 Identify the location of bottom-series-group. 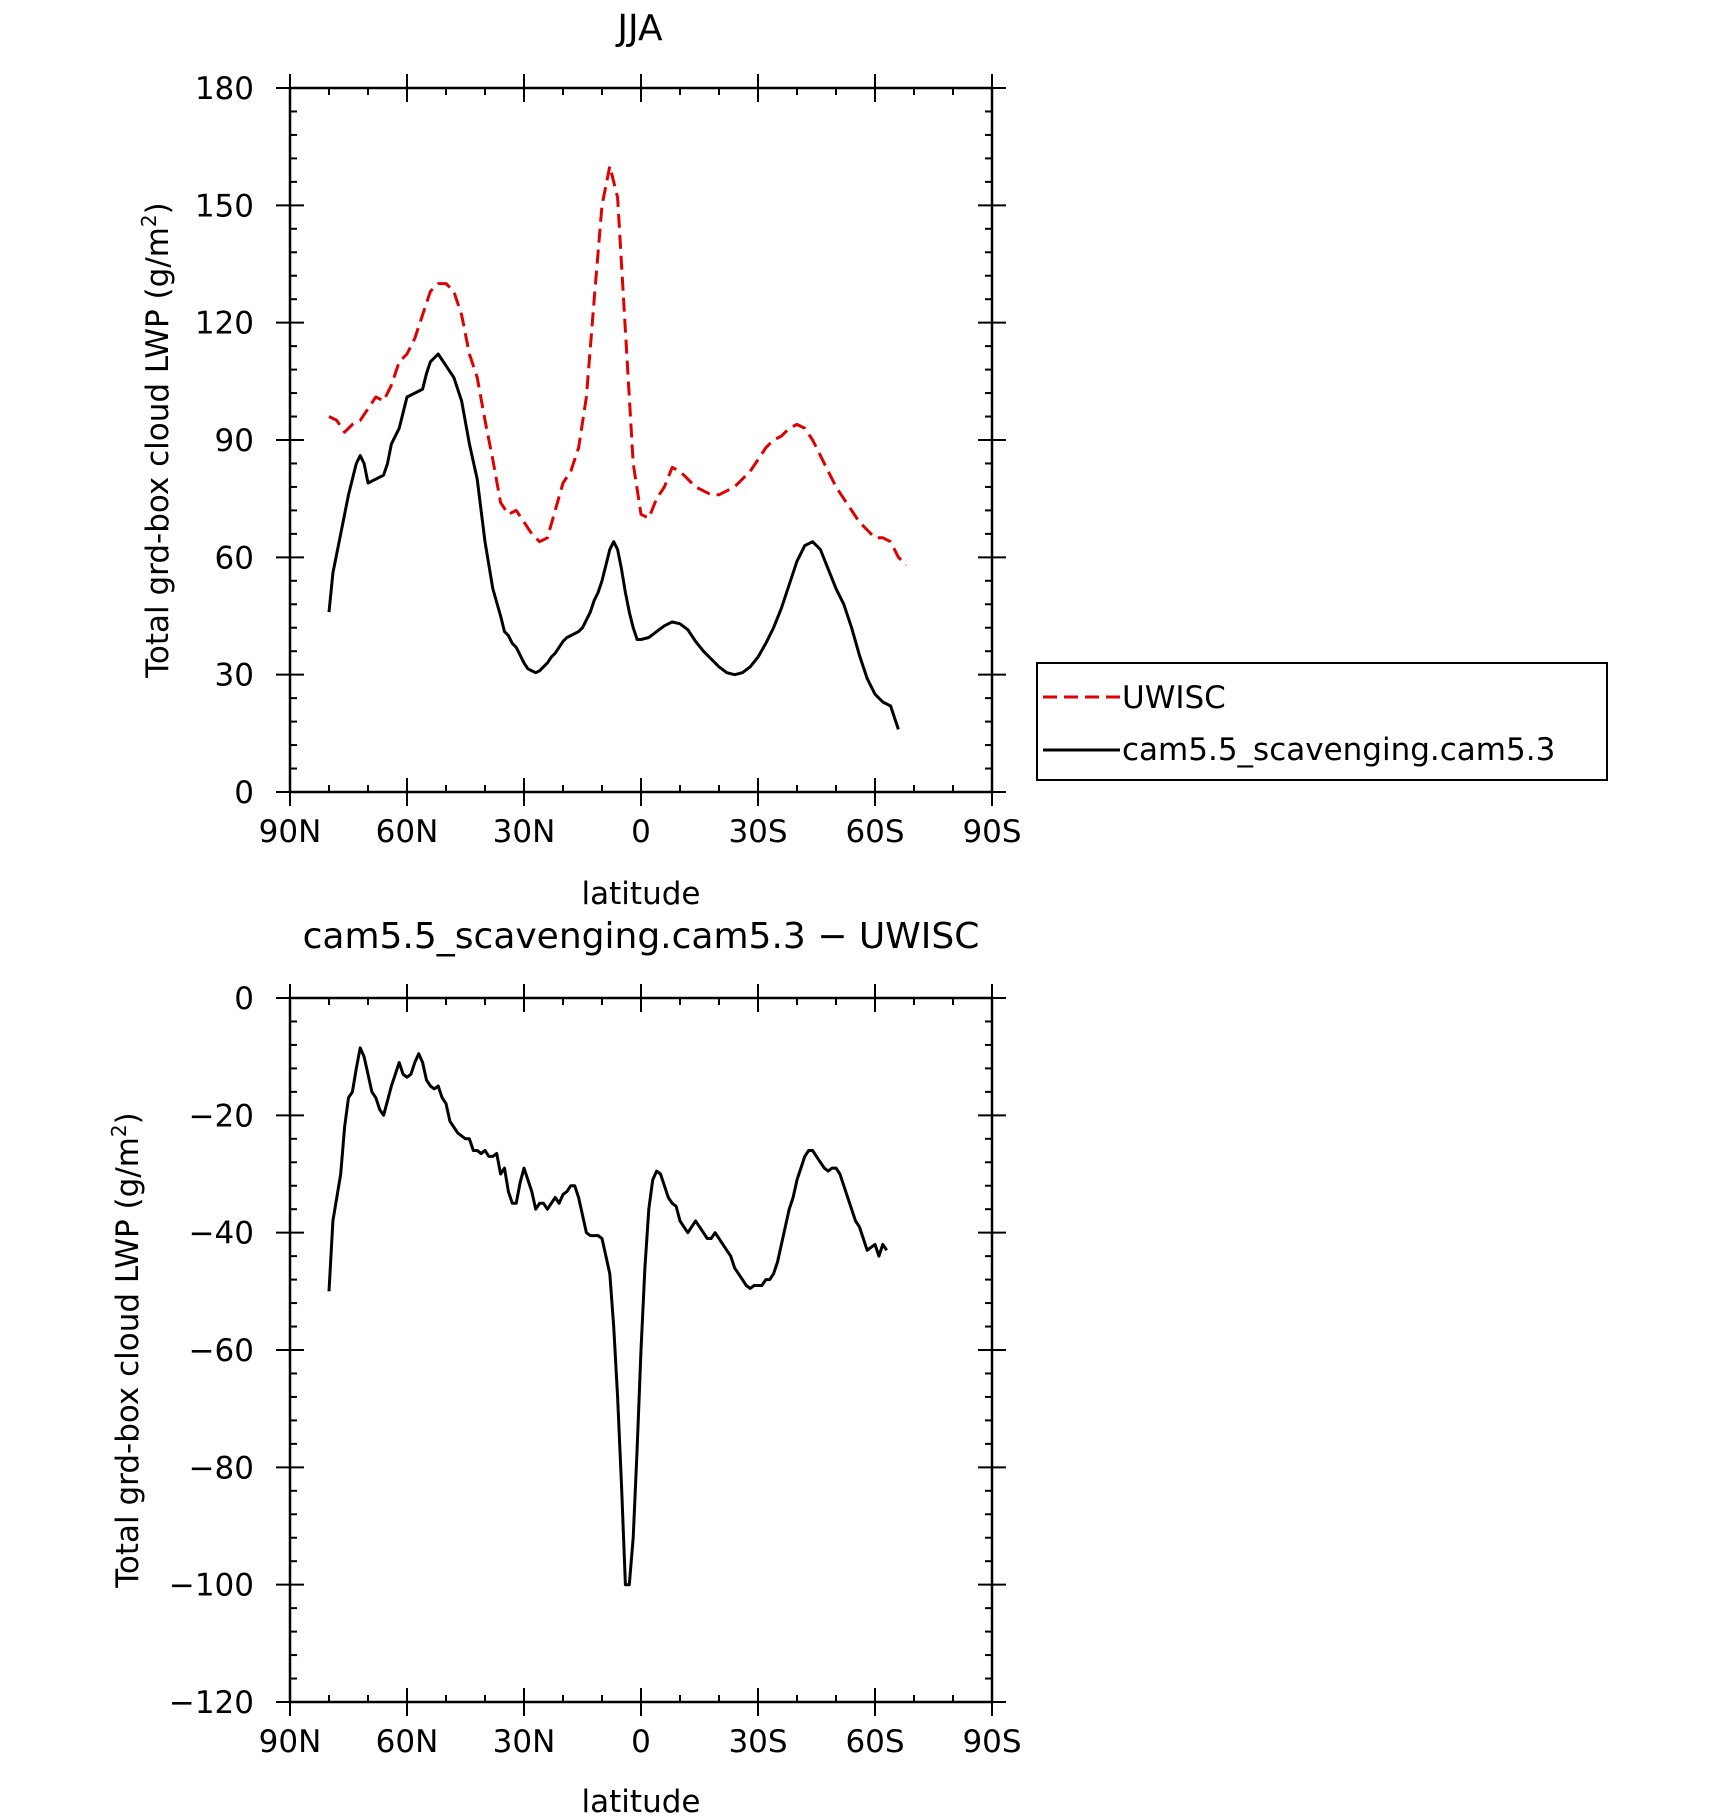
(607, 1316).